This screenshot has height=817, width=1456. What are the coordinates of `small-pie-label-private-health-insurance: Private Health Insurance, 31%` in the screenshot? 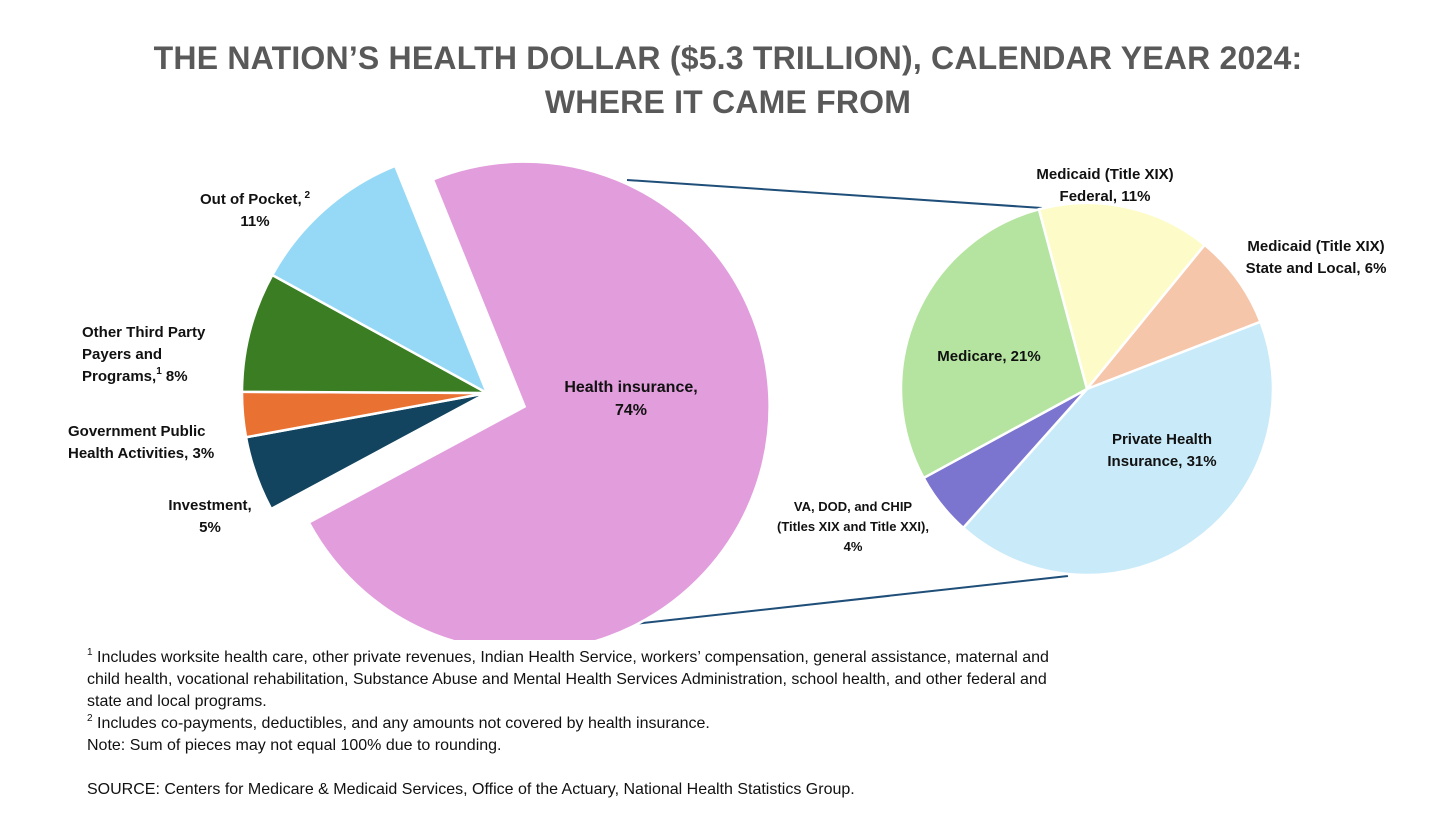 It's located at (1161, 450).